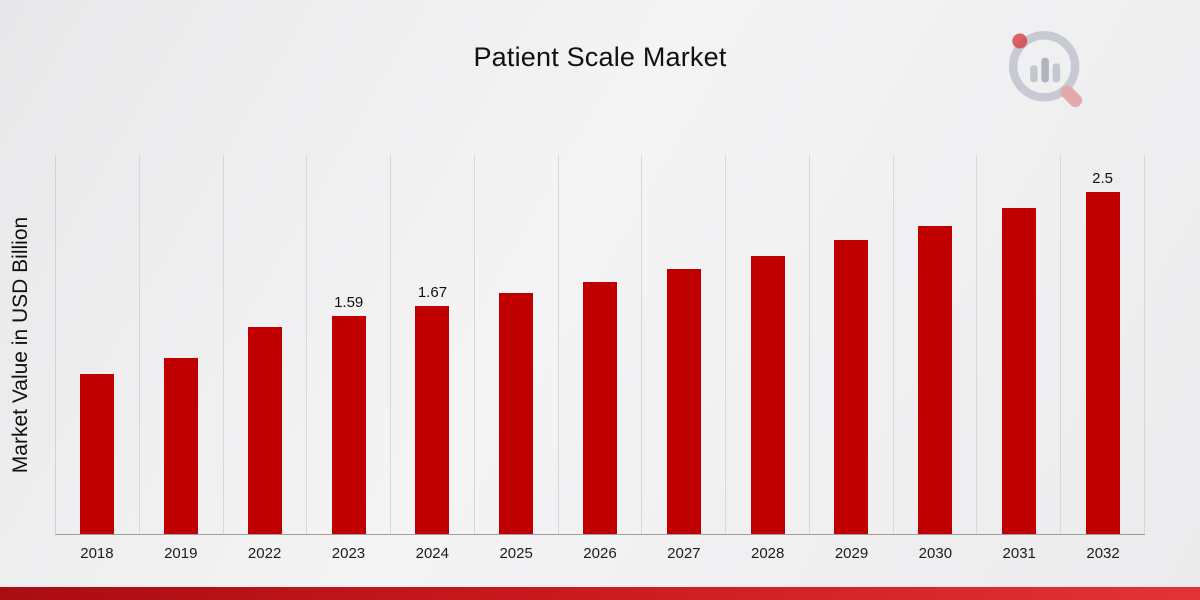 The height and width of the screenshot is (600, 1200). Describe the element at coordinates (516, 553) in the screenshot. I see `x-axis-tick-label-2025: 2025` at that location.